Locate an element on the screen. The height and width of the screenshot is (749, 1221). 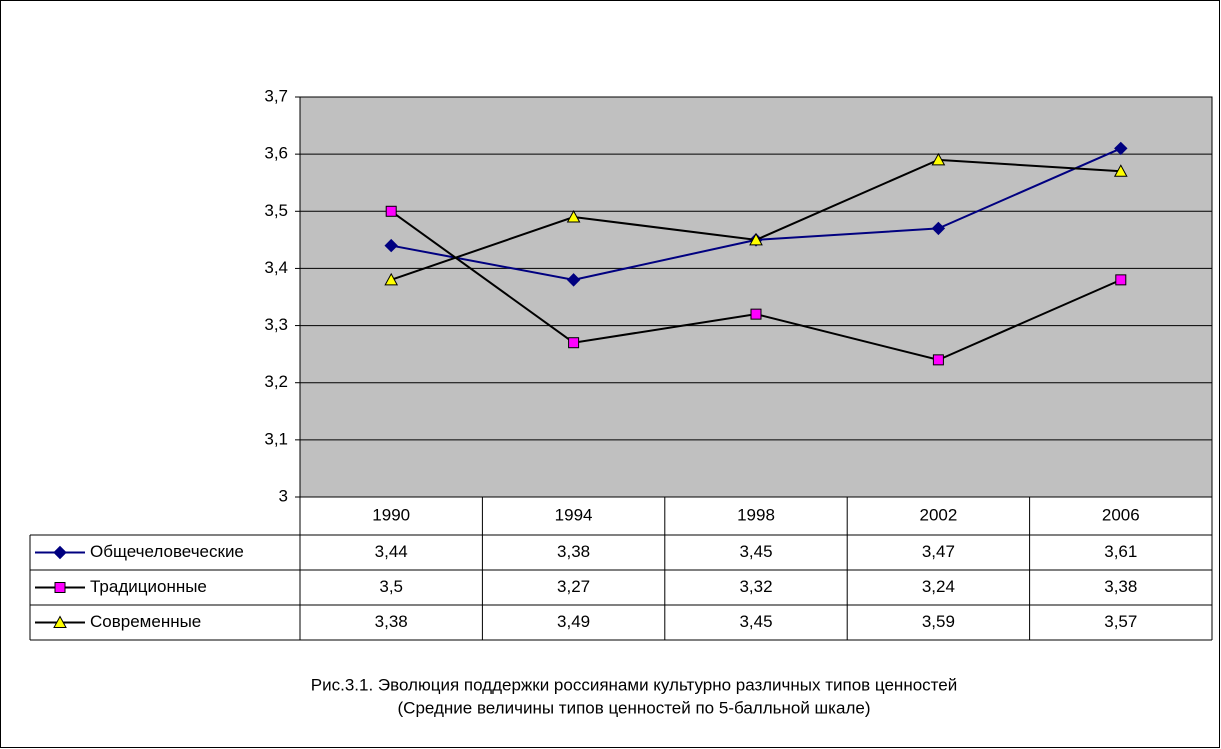
y-tick-label: 3,6 is located at coordinates (276, 153).